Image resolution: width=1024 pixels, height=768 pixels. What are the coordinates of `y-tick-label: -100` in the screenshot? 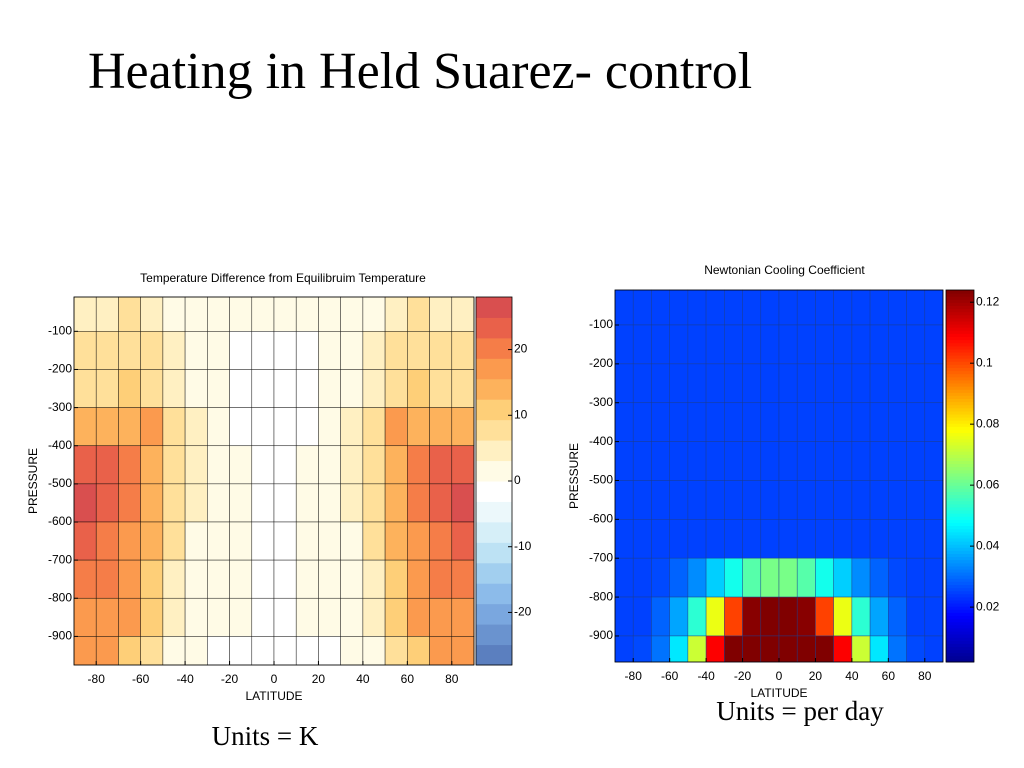 It's located at (601, 324).